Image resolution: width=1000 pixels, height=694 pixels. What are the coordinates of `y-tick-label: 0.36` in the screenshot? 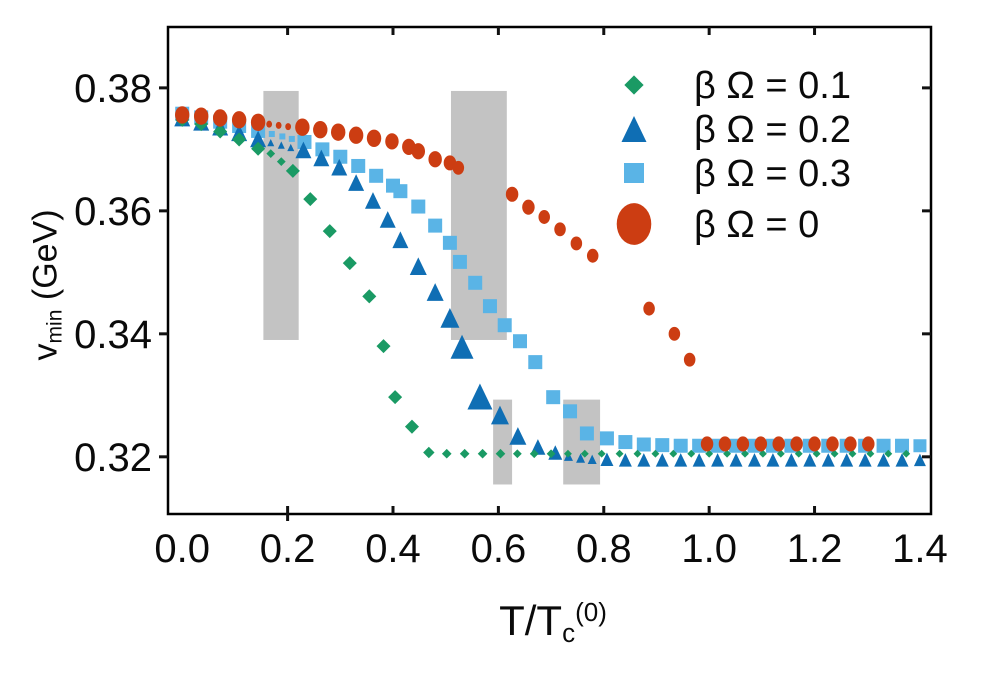 It's located at (113, 212).